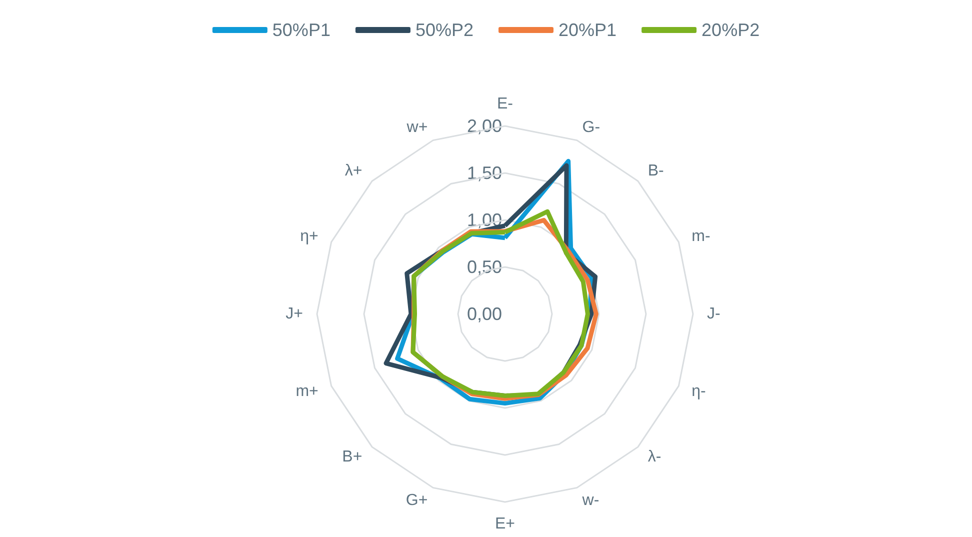 The height and width of the screenshot is (537, 972). What do you see at coordinates (590, 501) in the screenshot?
I see `spoke-label: w-` at bounding box center [590, 501].